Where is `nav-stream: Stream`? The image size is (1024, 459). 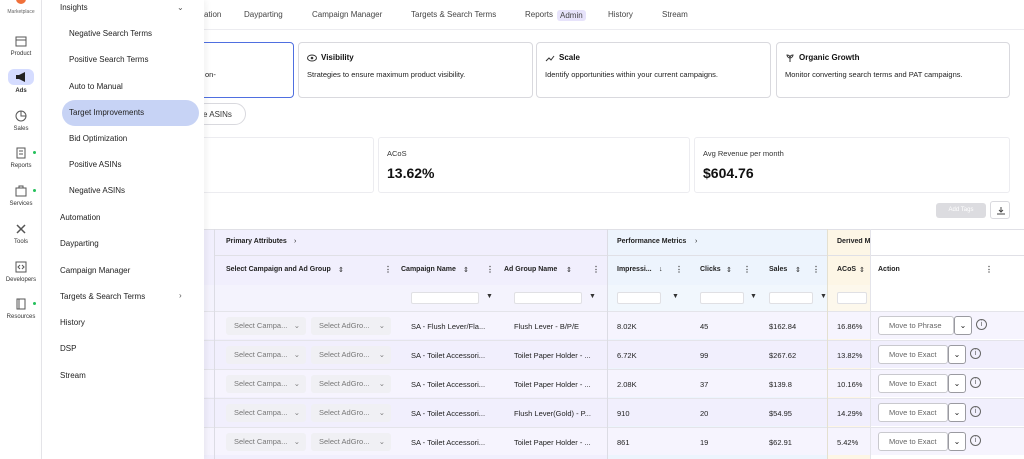 nav-stream: Stream is located at coordinates (675, 14).